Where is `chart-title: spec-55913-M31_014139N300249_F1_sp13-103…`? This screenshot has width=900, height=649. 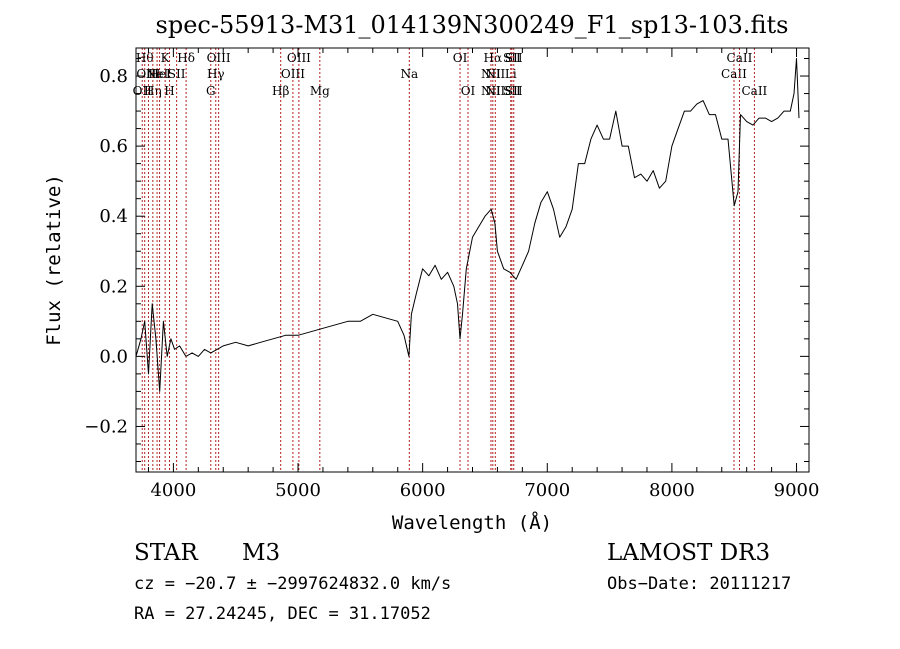 chart-title: spec-55913-M31_014139N300249_F1_sp13-103… is located at coordinates (472, 25).